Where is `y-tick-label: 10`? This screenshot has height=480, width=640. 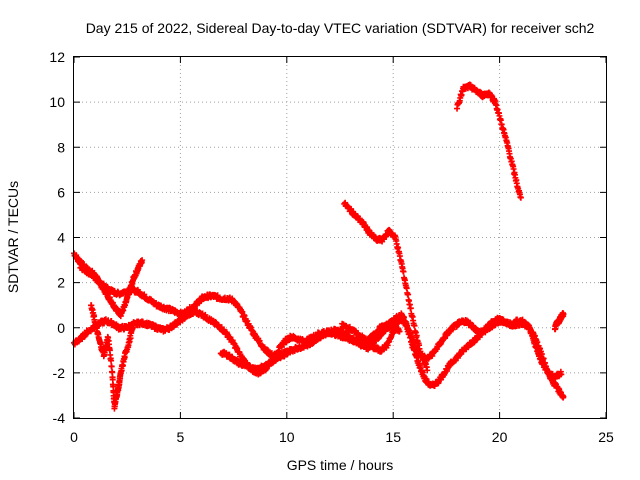
y-tick-label: 10 is located at coordinates (57, 102).